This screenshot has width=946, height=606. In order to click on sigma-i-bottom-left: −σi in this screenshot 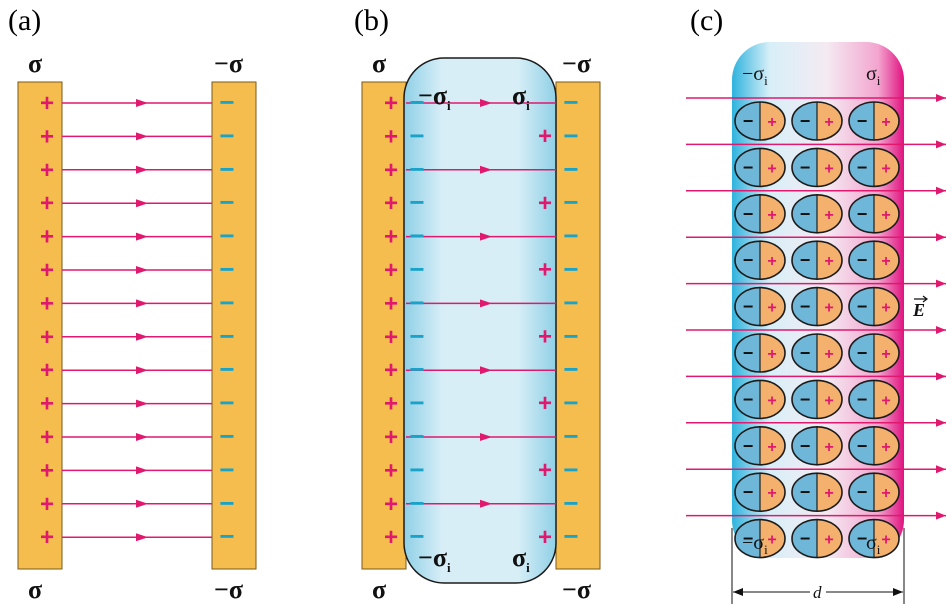, I will do `click(434, 559)`.